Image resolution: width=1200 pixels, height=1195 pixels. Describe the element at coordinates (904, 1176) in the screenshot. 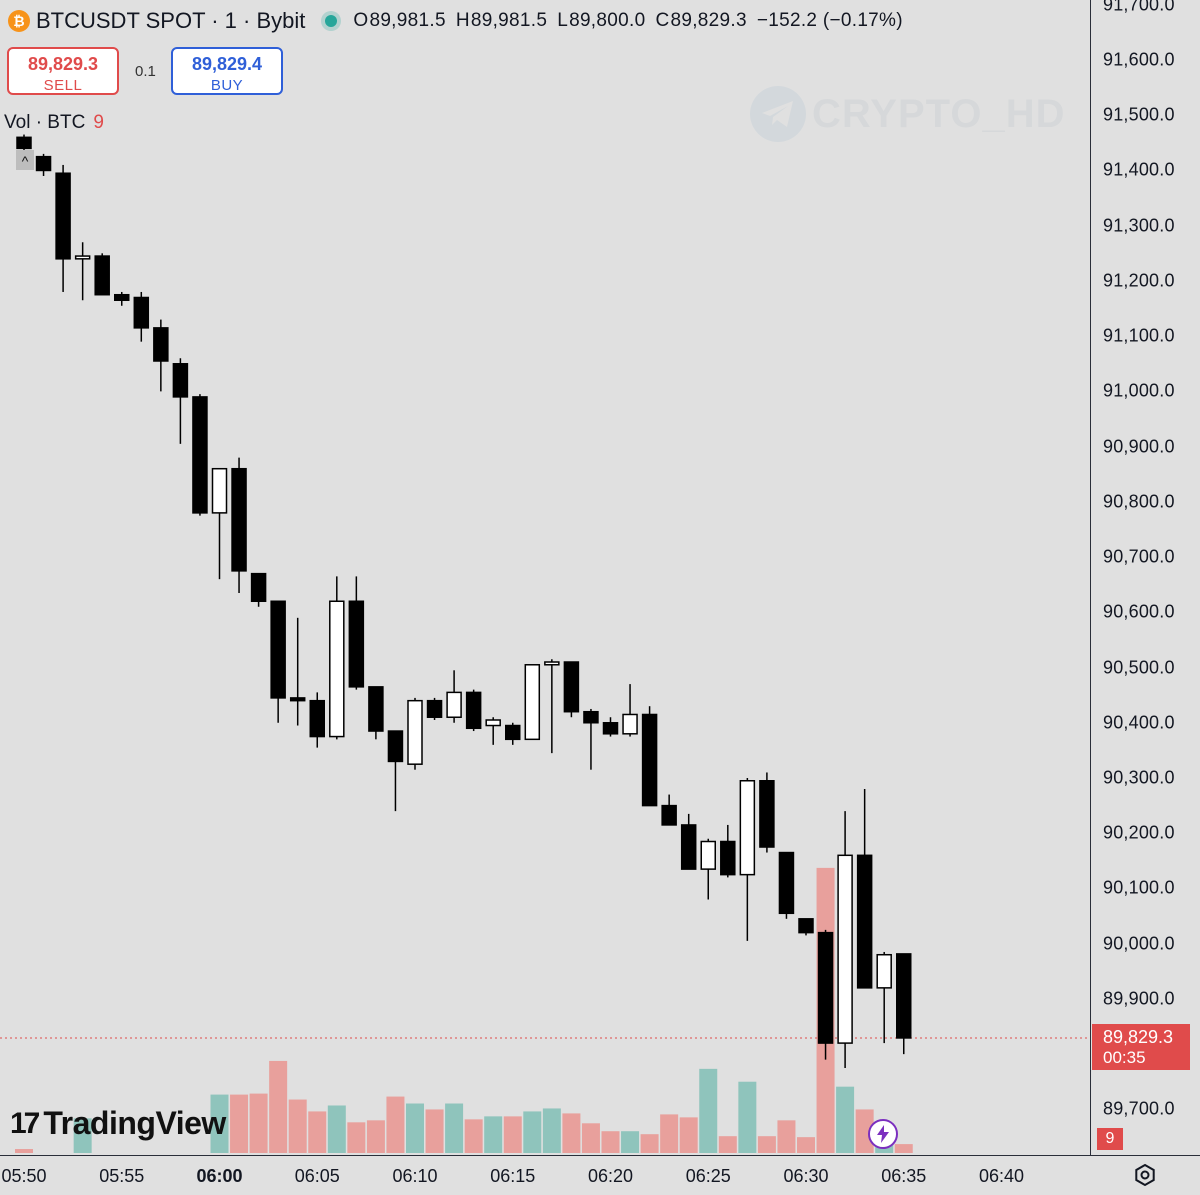

I see `time-tick-label: 06:35` at that location.